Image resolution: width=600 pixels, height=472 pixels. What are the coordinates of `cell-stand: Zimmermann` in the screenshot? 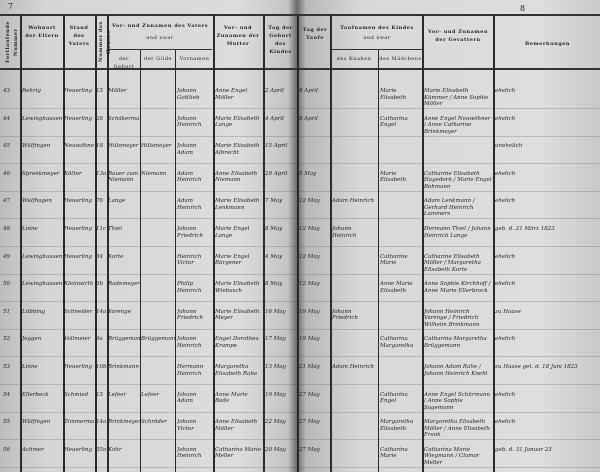 It's located at (79, 422).